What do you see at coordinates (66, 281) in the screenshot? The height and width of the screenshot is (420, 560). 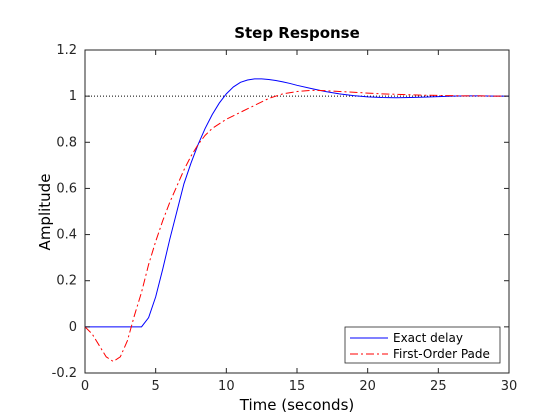 I see `y-tick-label: 0.2` at bounding box center [66, 281].